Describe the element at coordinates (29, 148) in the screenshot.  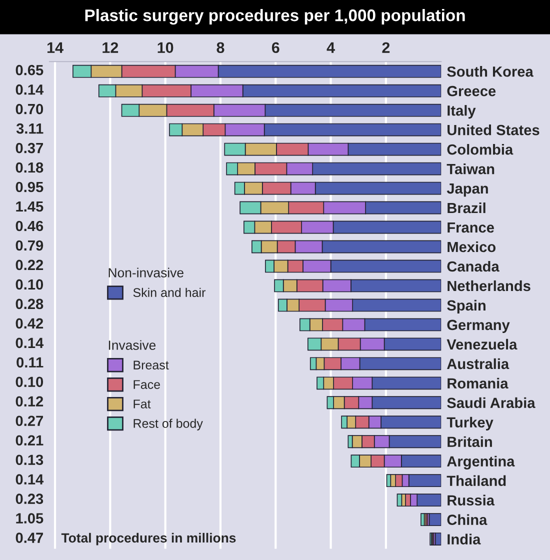
I see `text: 0.37` at that location.